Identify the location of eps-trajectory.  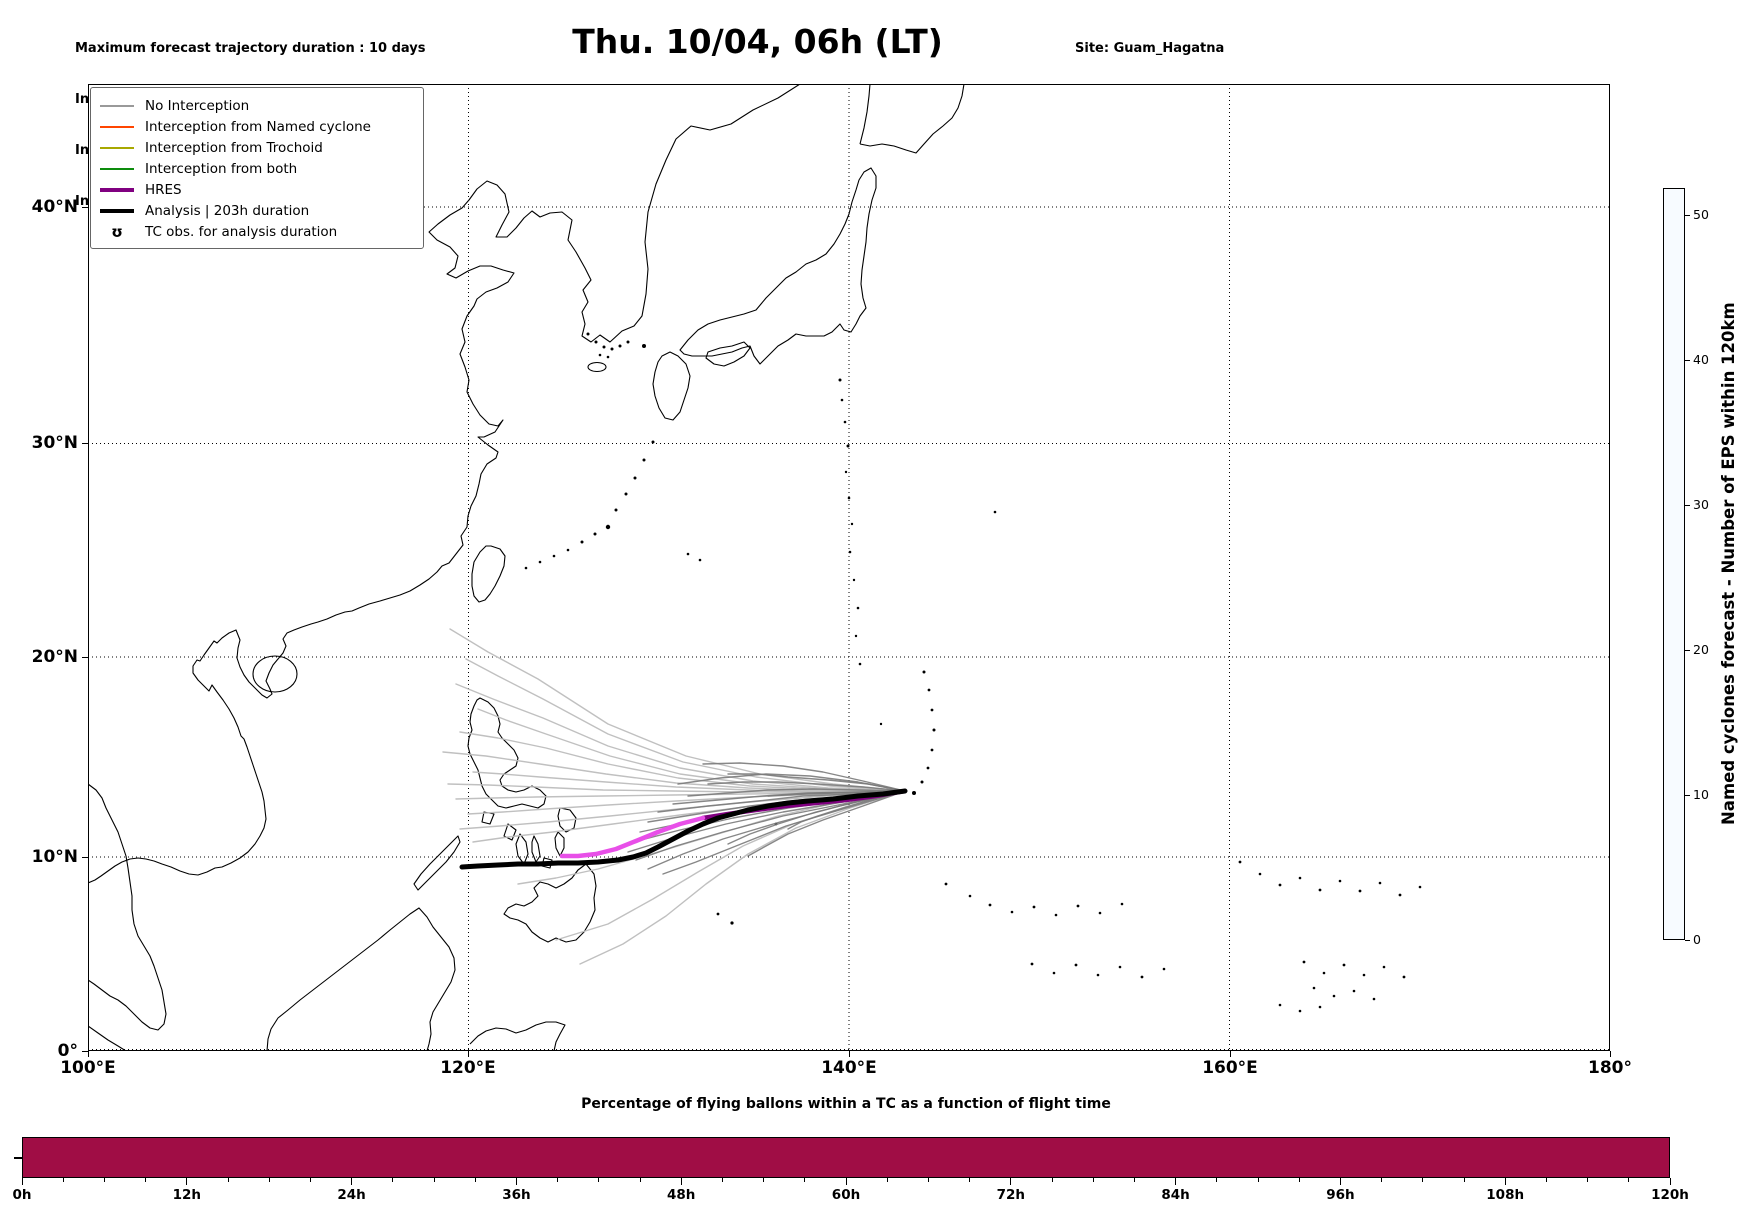
(826, 823).